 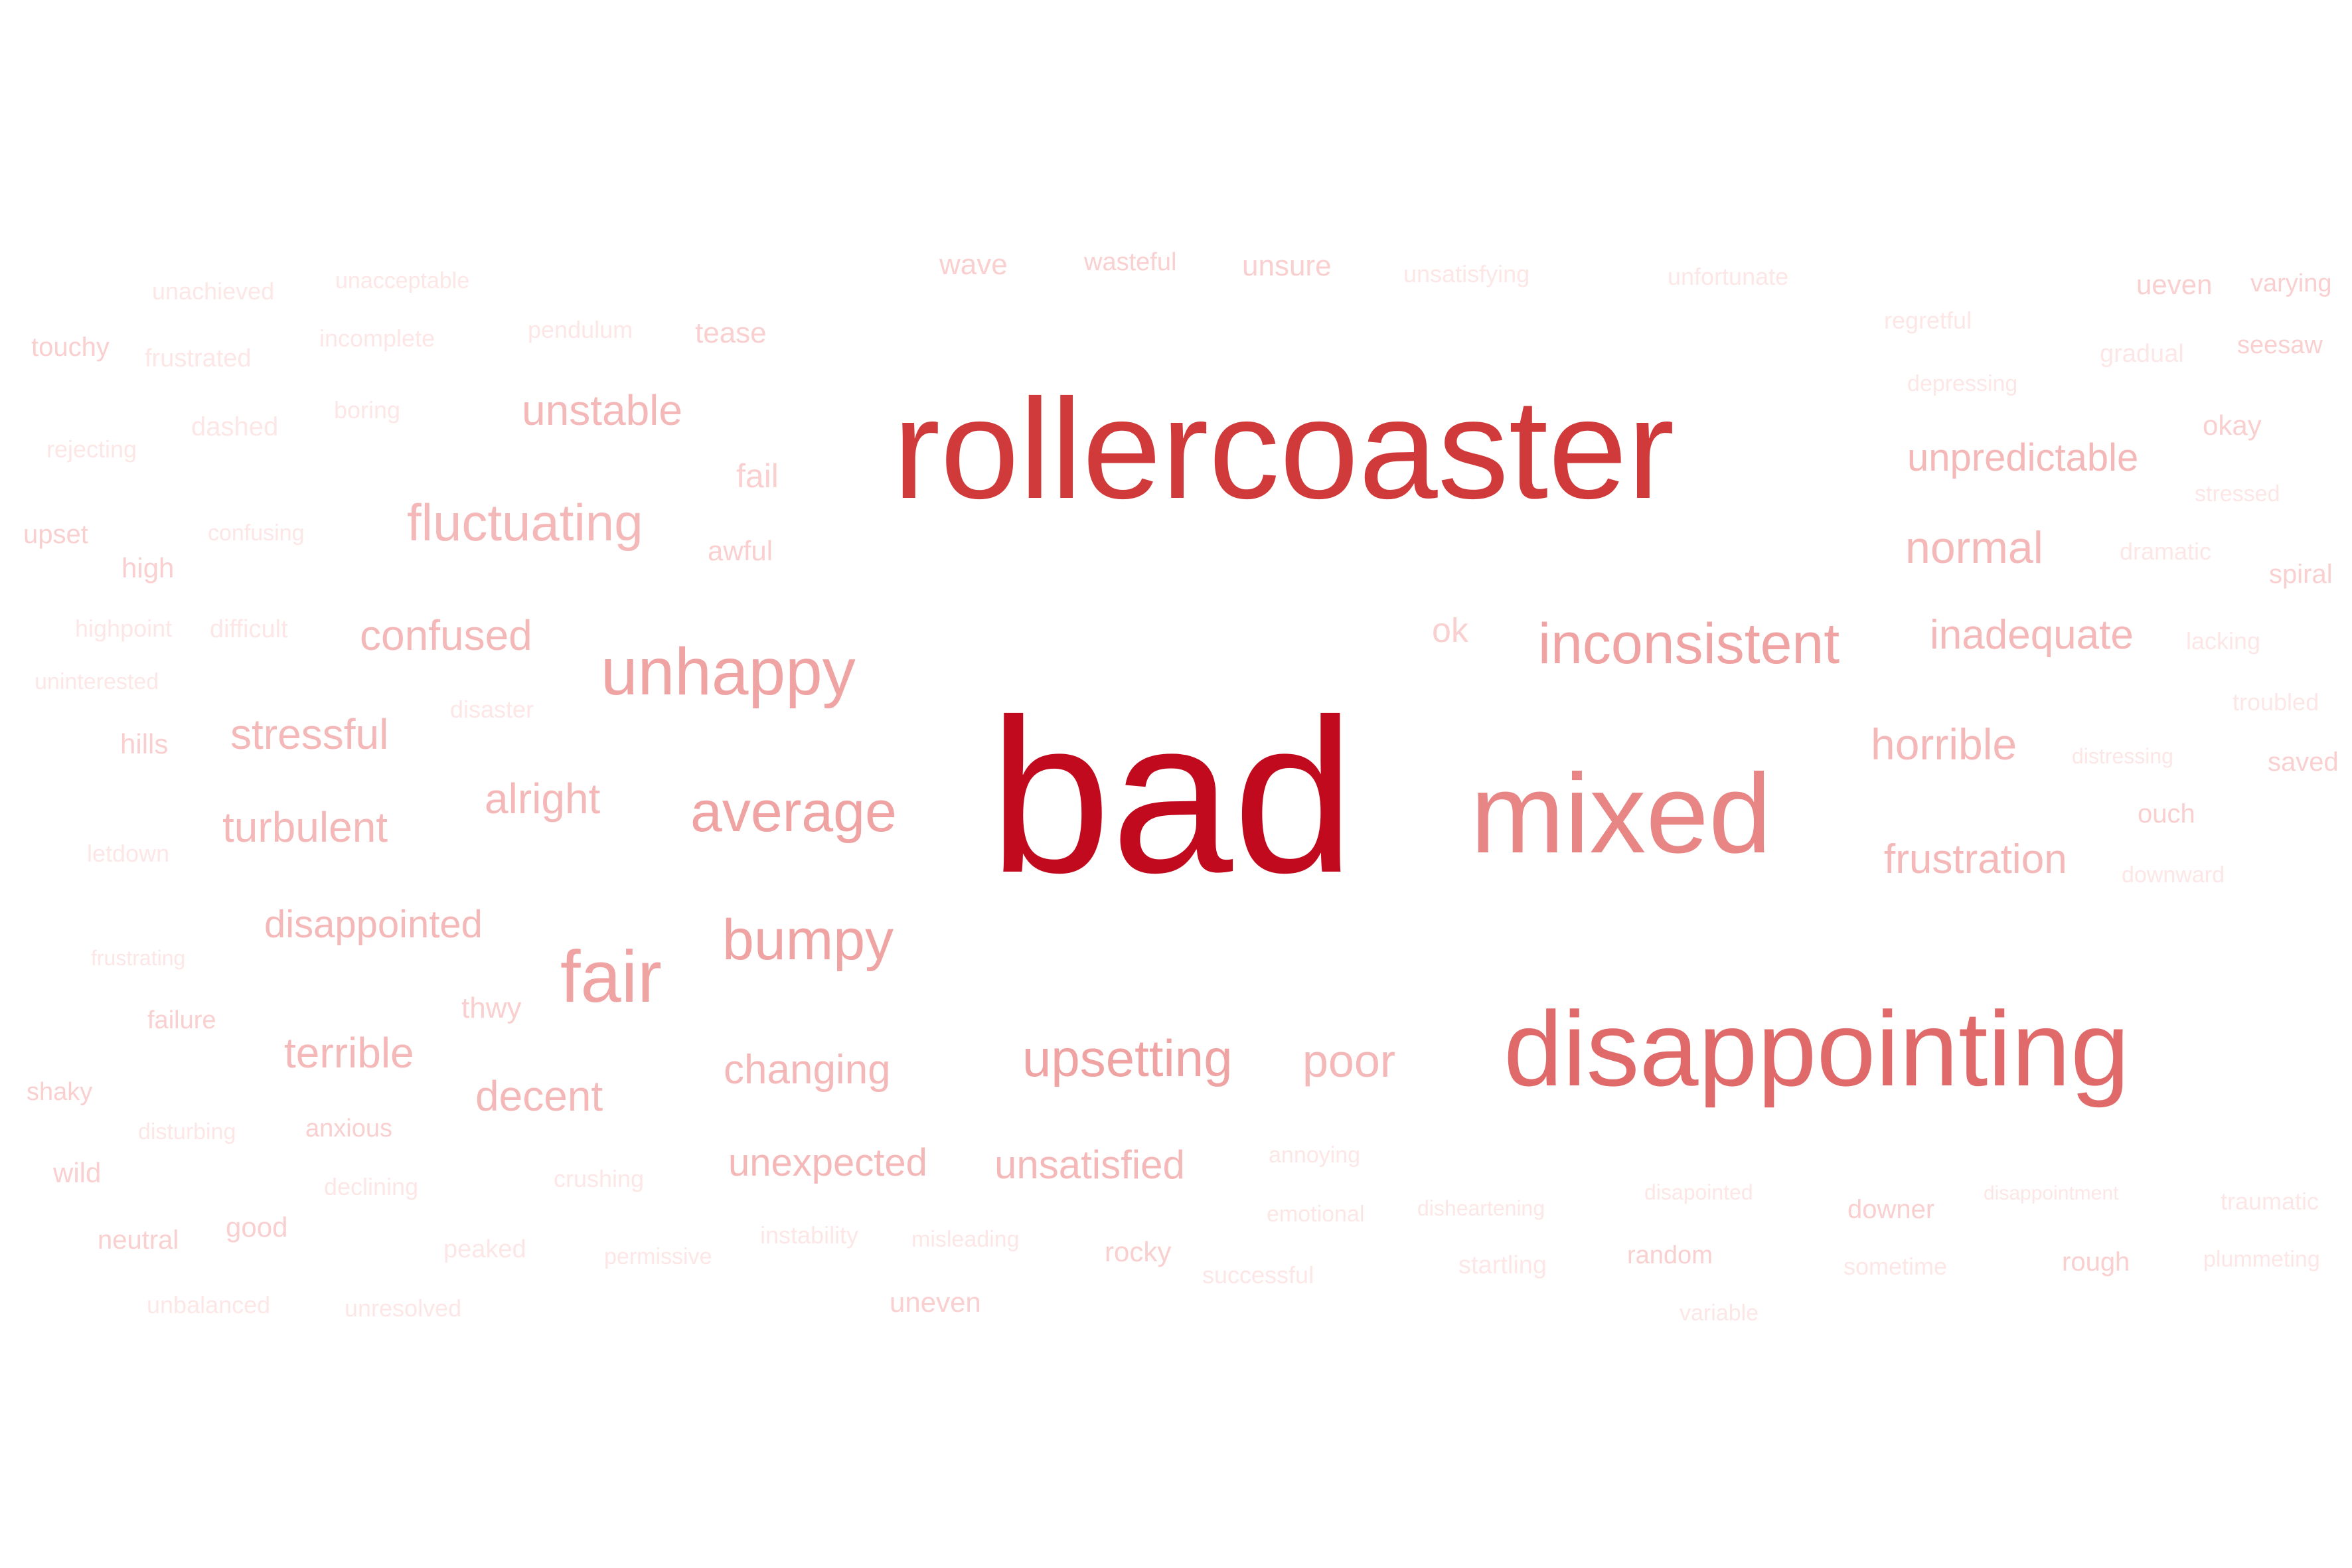 I want to click on word-variable: variable, so click(x=1719, y=1313).